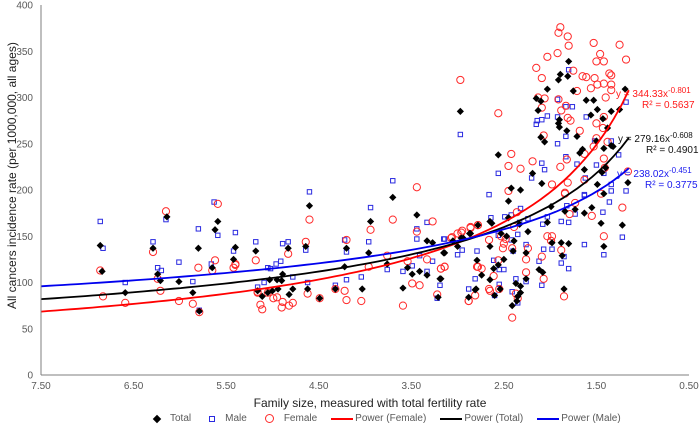 The height and width of the screenshot is (434, 700). What do you see at coordinates (24, 98) in the screenshot?
I see `y-tick-label: 300` at bounding box center [24, 98].